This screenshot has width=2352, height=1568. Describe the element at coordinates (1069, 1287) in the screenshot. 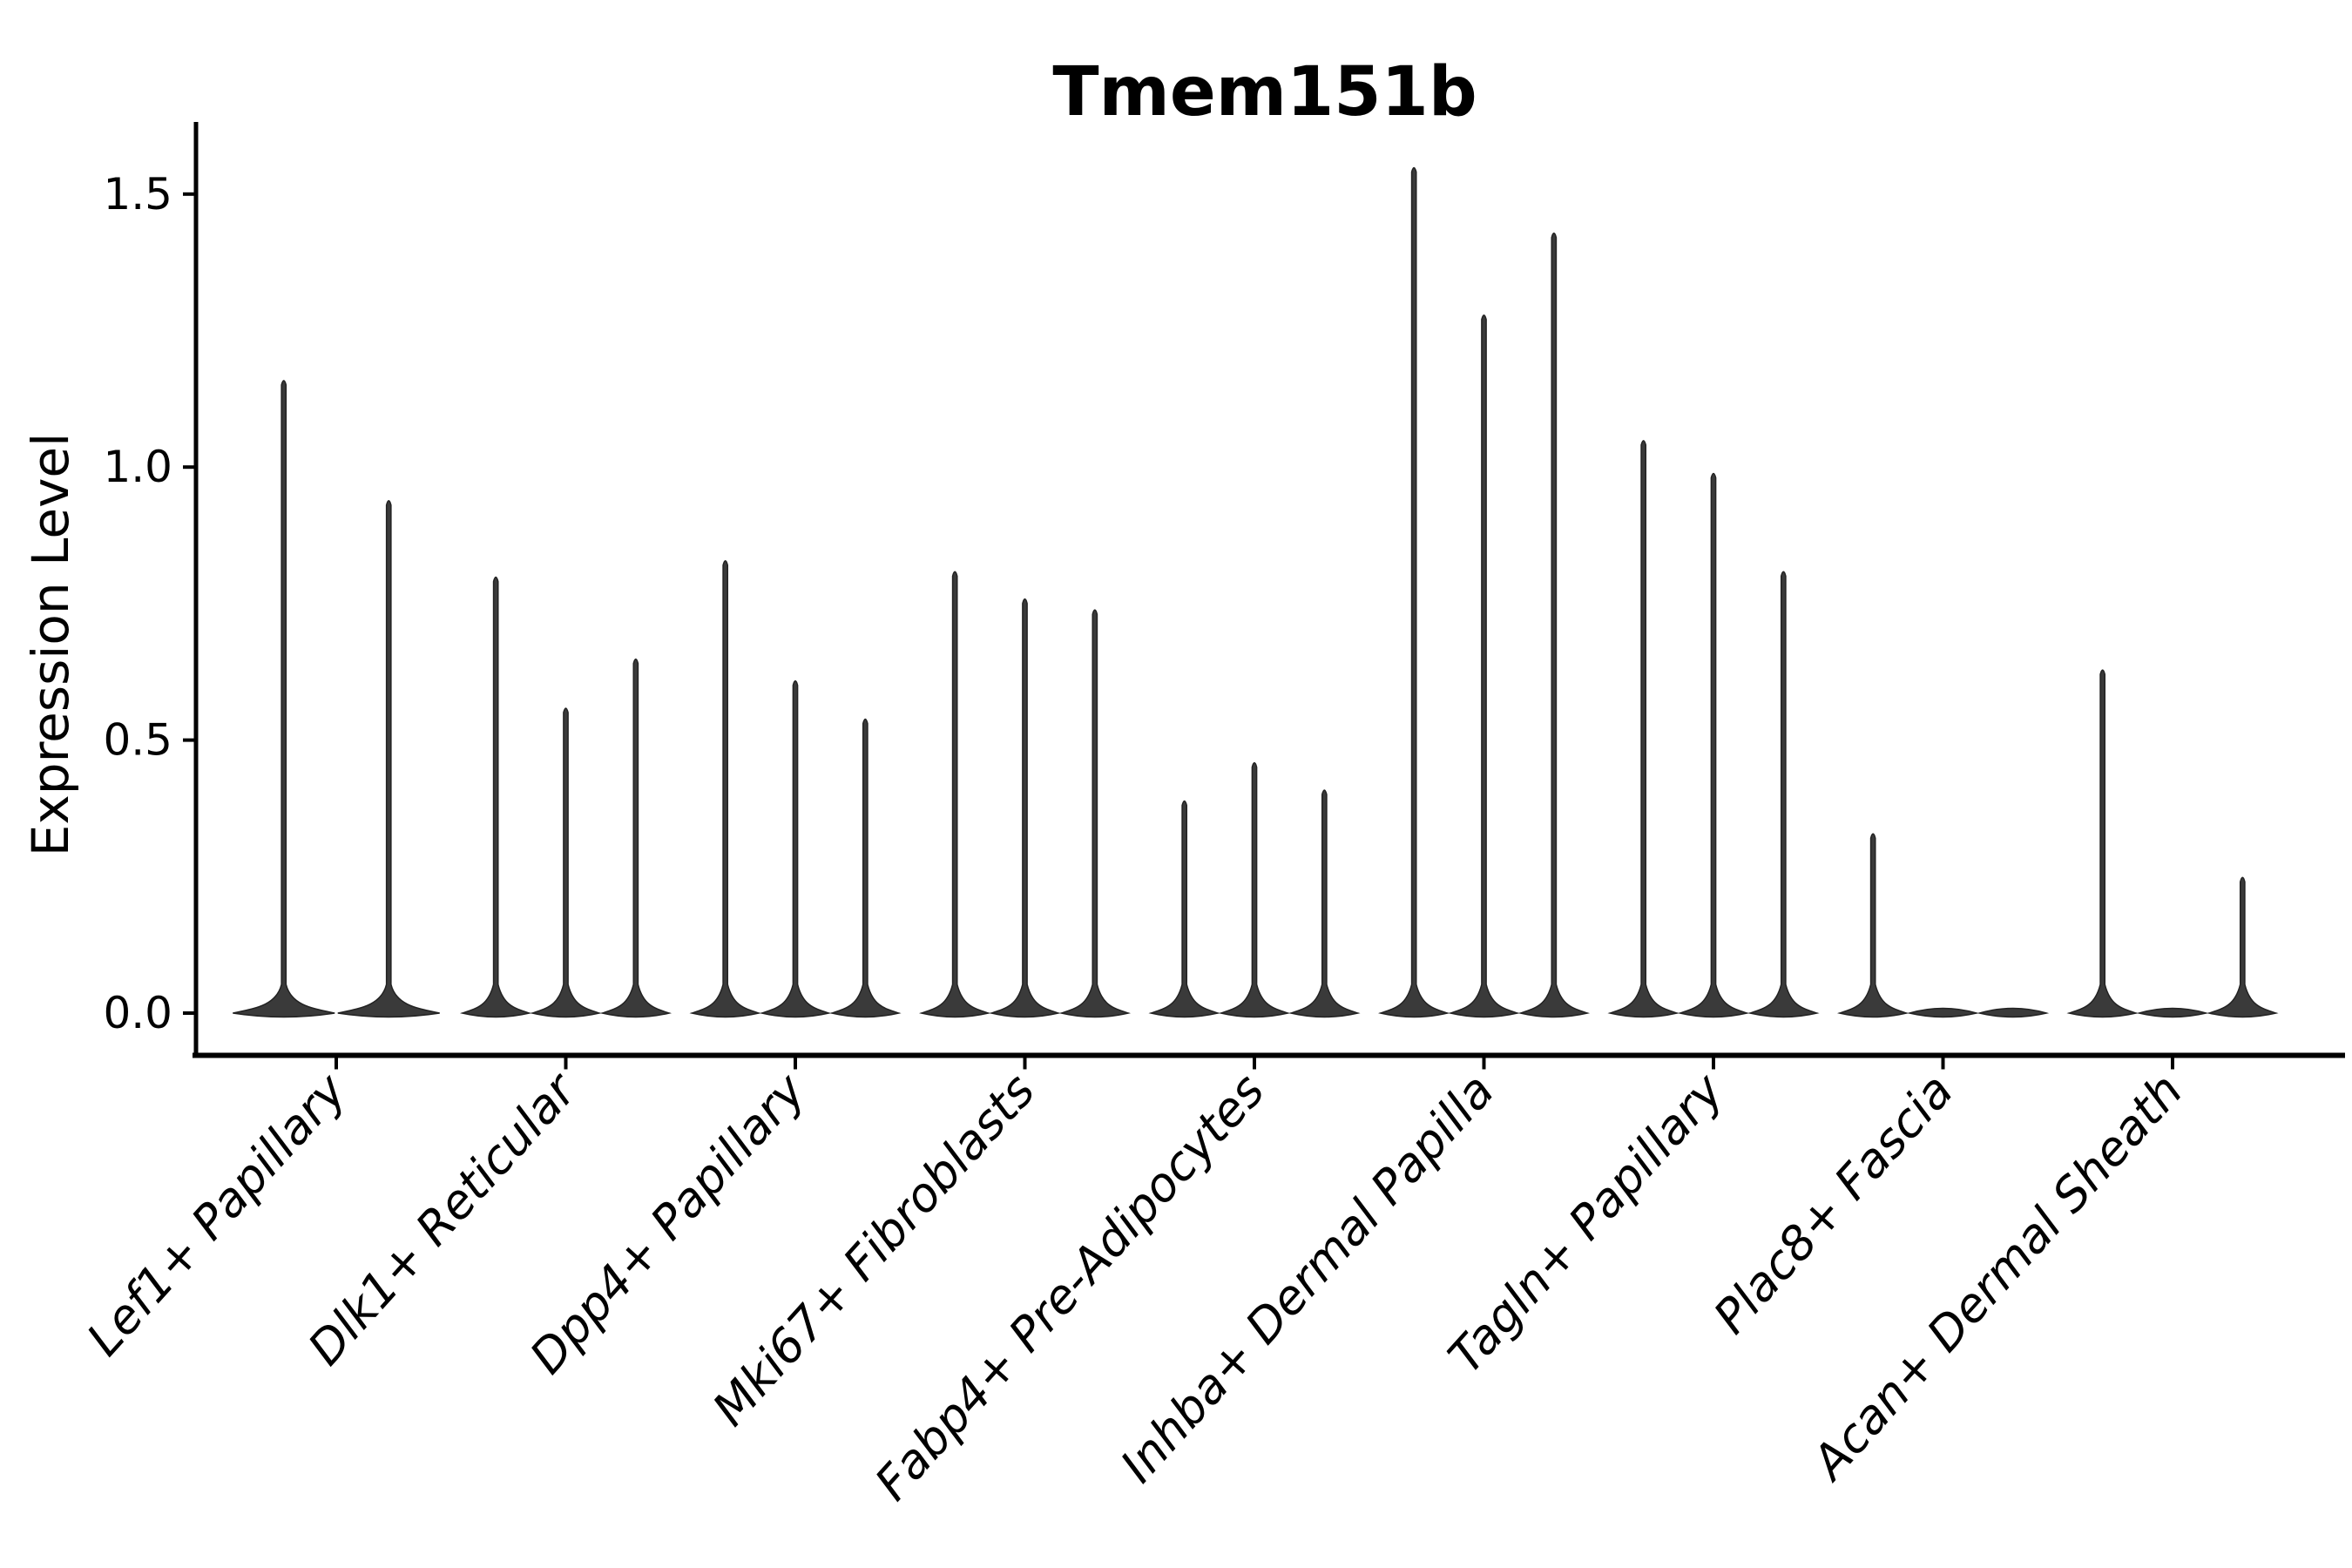

I see `x-tick-label: Fabp4+ Pre-Adipocytes` at that location.